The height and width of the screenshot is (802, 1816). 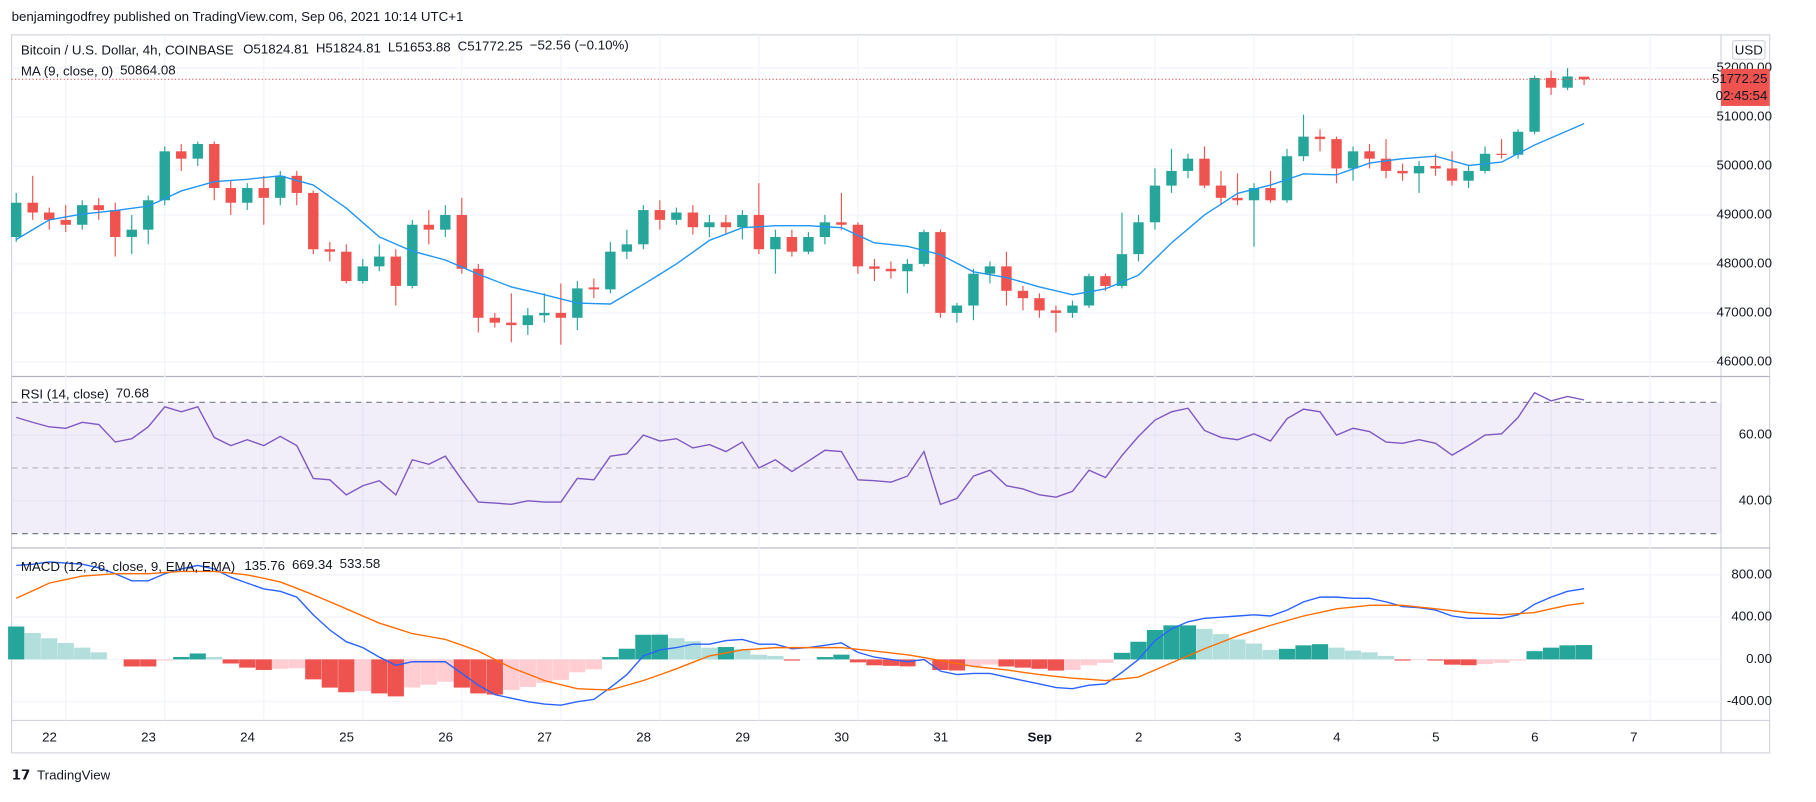 I want to click on rsi-line, so click(x=800, y=448).